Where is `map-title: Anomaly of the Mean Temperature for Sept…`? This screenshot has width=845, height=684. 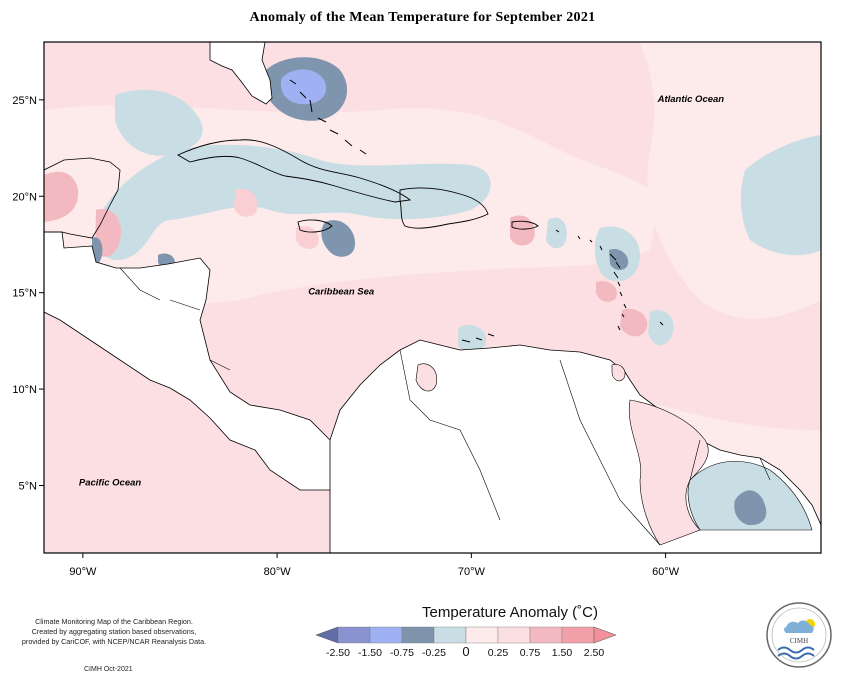 map-title: Anomaly of the Mean Temperature for Sept… is located at coordinates (422, 17).